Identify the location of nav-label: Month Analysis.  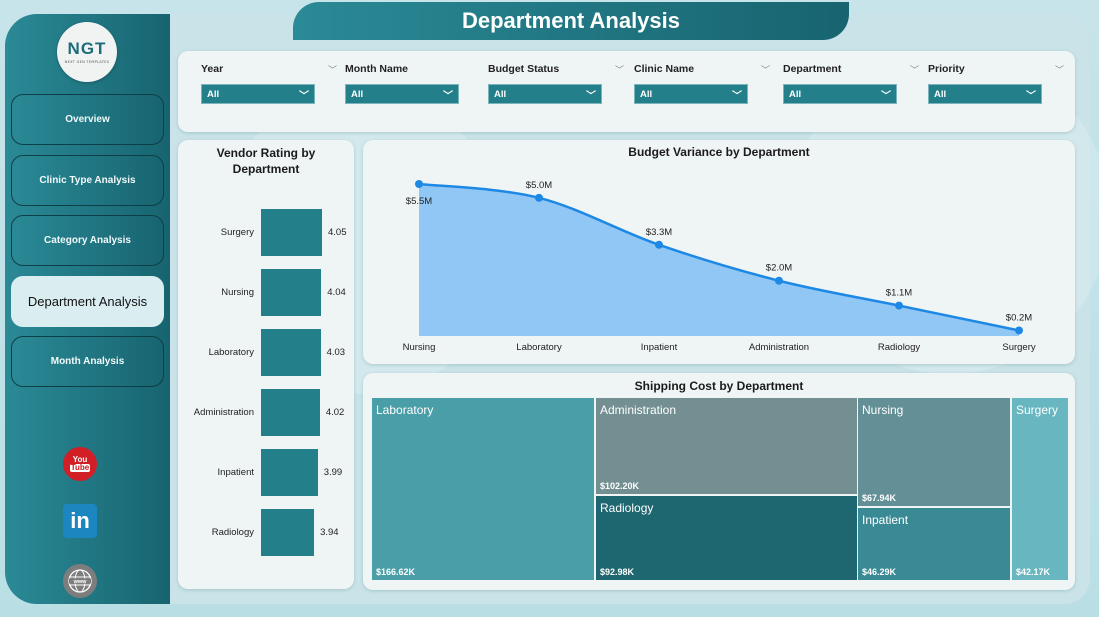
(87, 361).